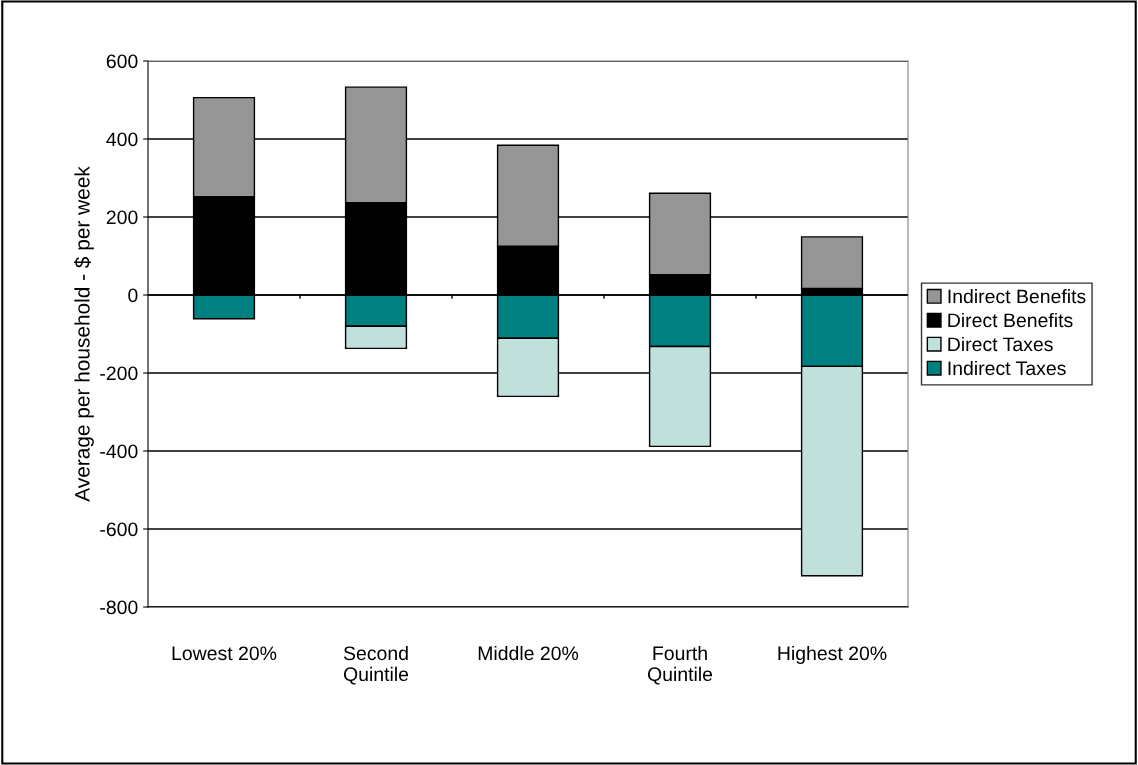  Describe the element at coordinates (832, 655) in the screenshot. I see `x-tick-label: Highest 20%` at that location.